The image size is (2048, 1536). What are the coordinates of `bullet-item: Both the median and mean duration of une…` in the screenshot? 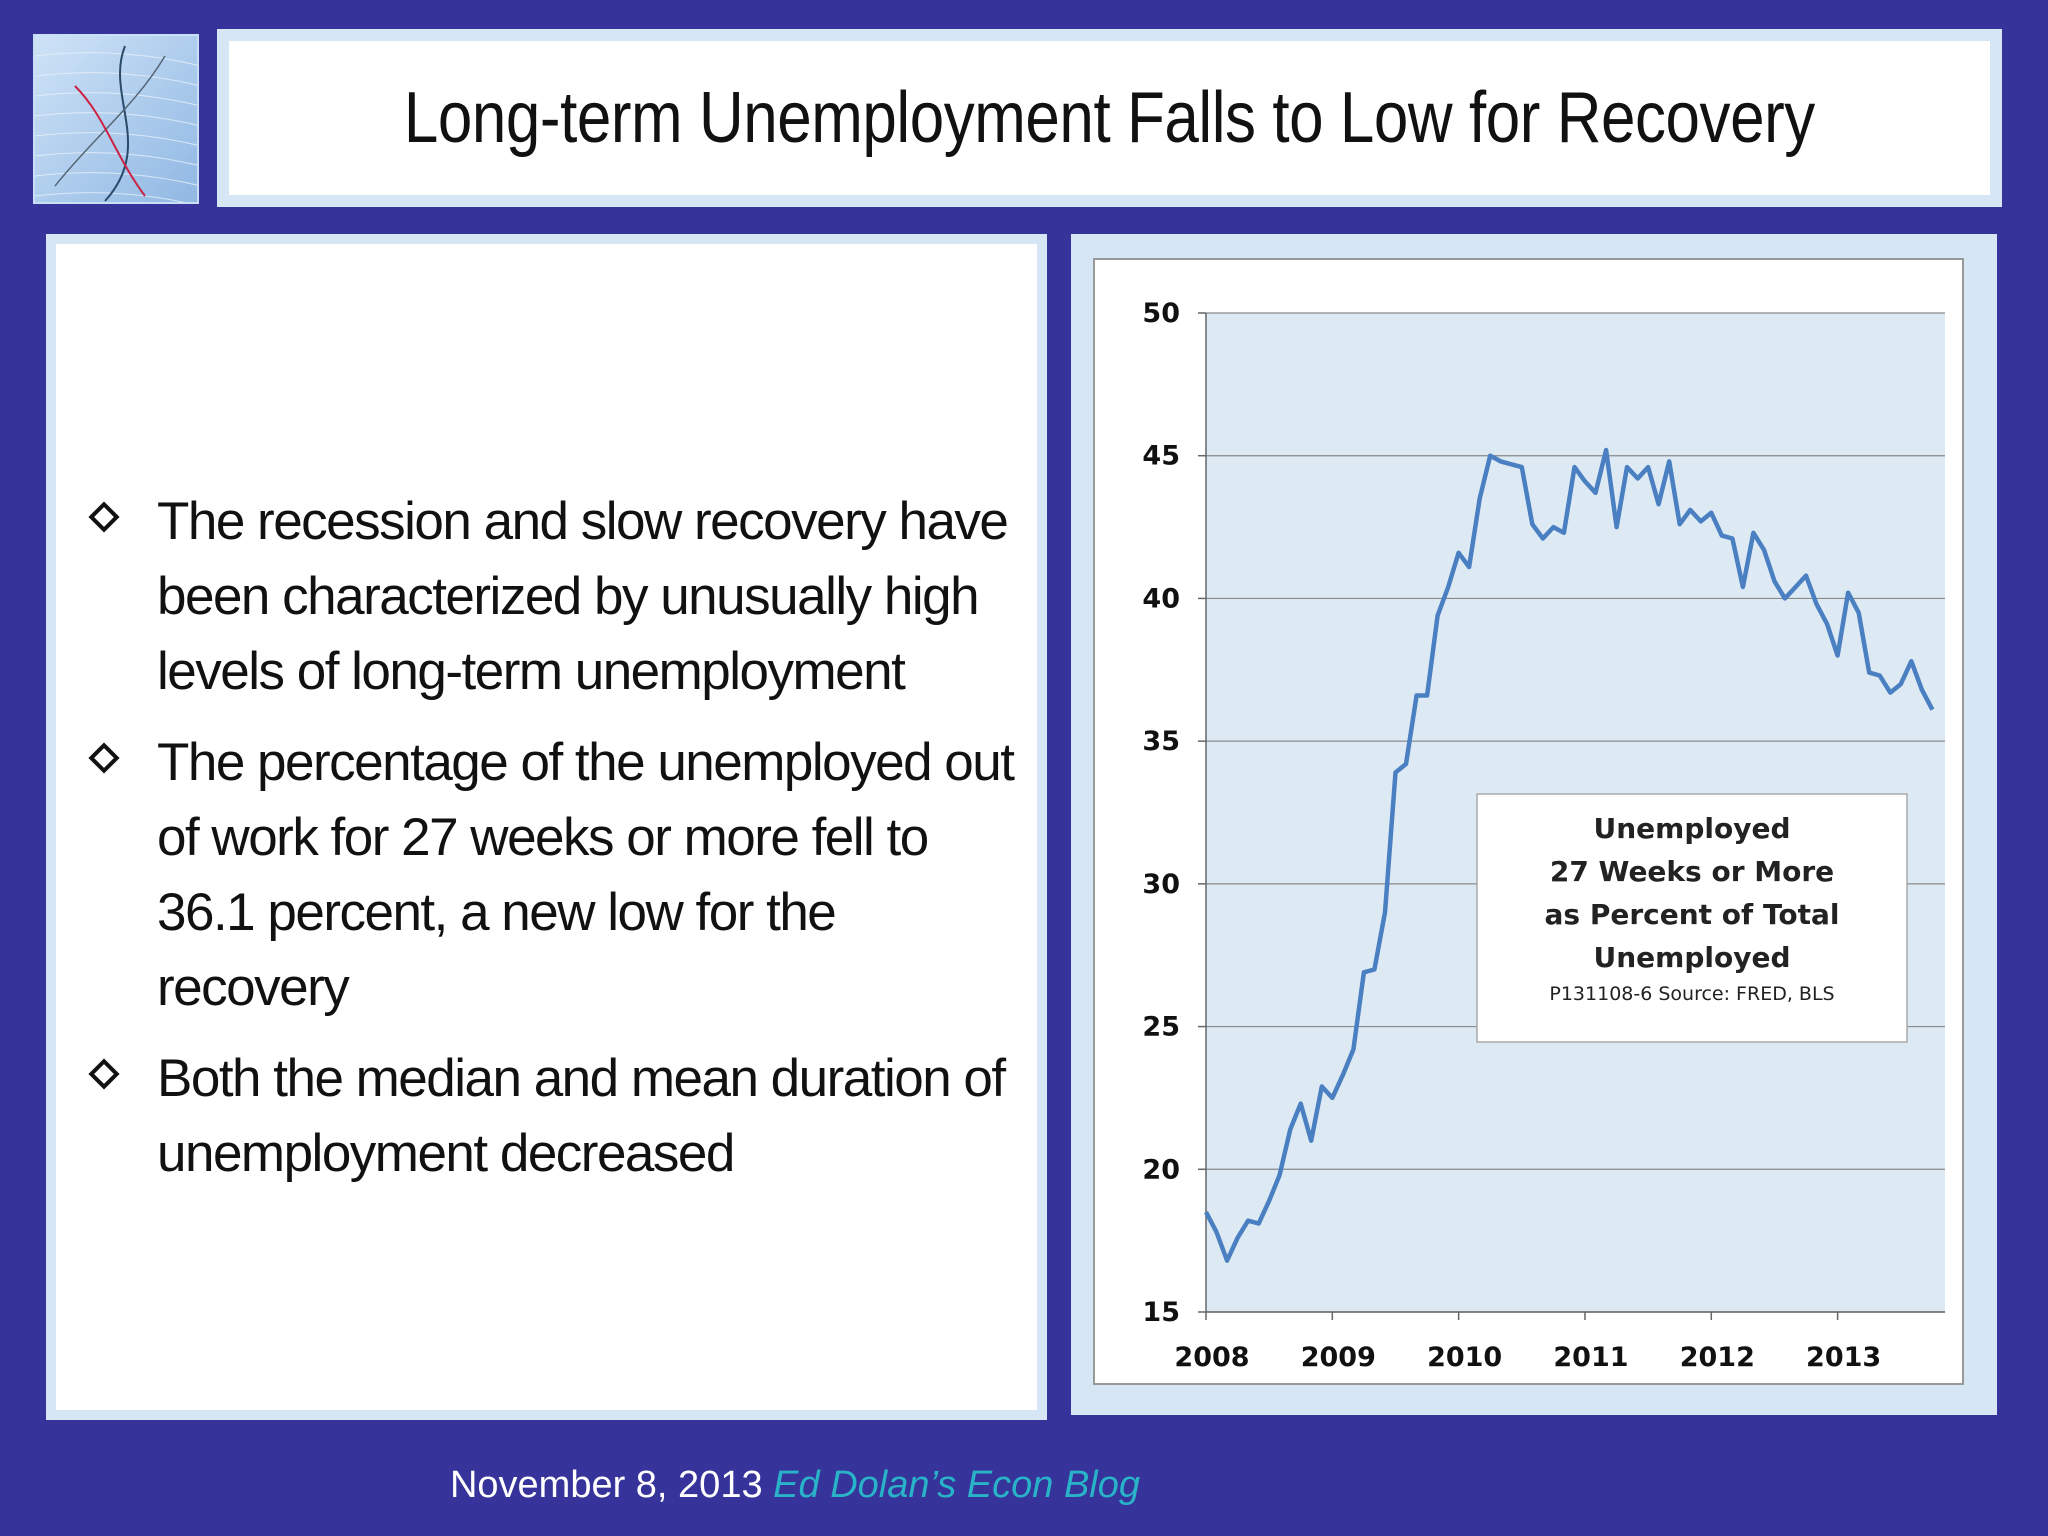 It's located at (546, 1116).